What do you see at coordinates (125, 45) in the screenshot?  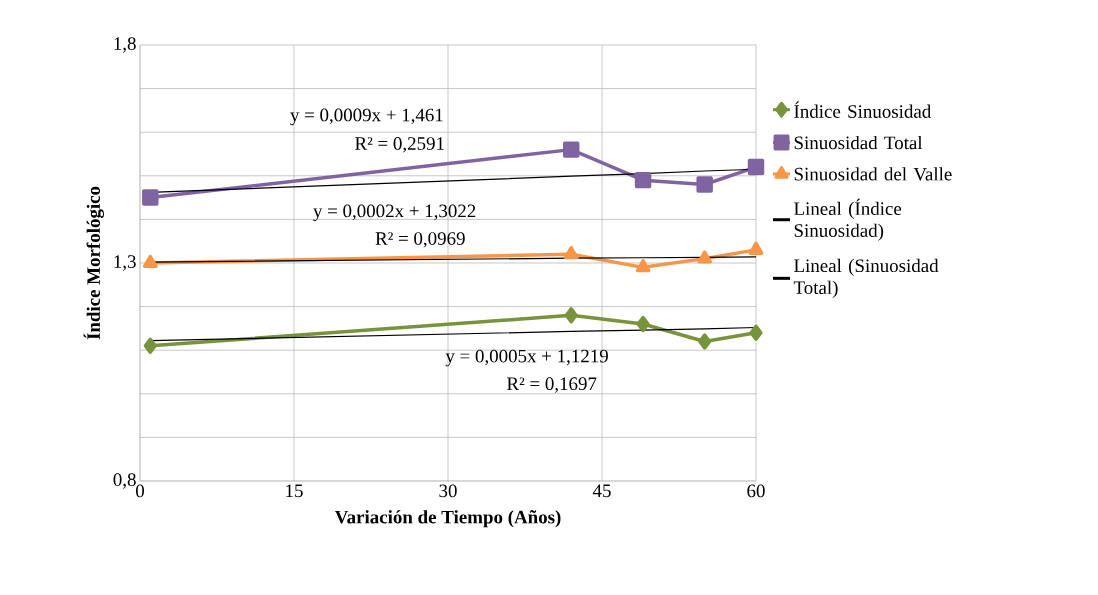 I see `y-tick-label: 1,8` at bounding box center [125, 45].